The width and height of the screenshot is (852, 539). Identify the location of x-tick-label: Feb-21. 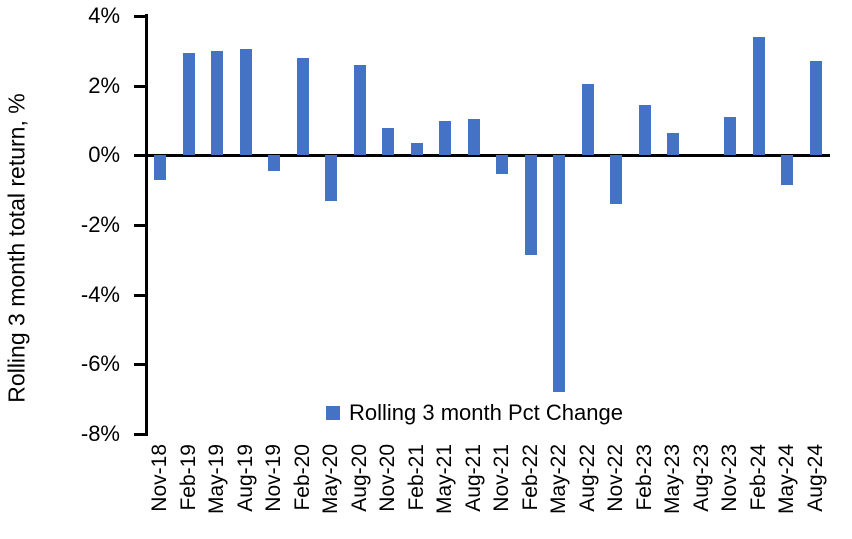
(416, 477).